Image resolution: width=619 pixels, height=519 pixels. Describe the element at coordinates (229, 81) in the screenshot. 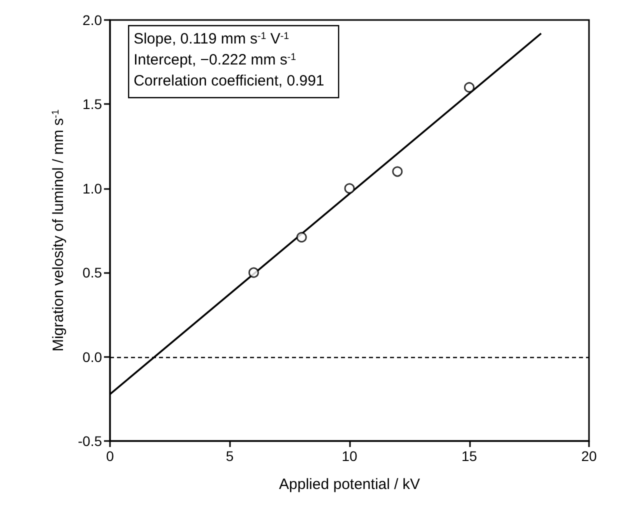

I see `annotation: Correlation coefficient, 0.991` at that location.